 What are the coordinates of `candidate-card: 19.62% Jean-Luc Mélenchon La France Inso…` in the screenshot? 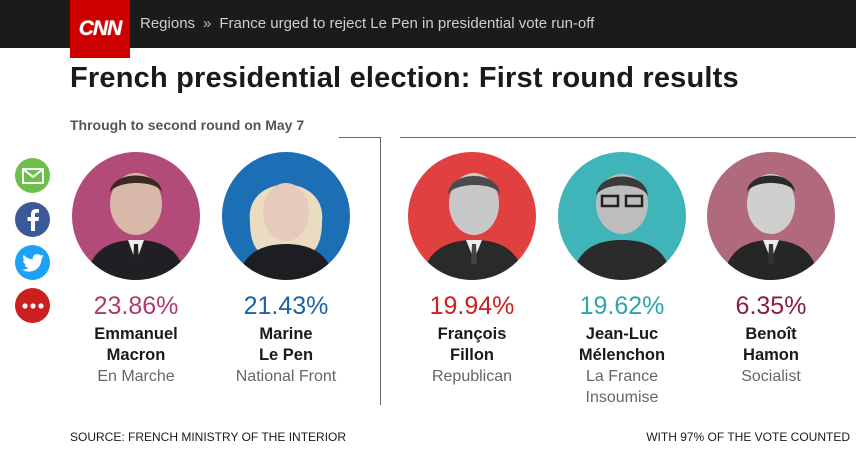 It's located at (622, 280).